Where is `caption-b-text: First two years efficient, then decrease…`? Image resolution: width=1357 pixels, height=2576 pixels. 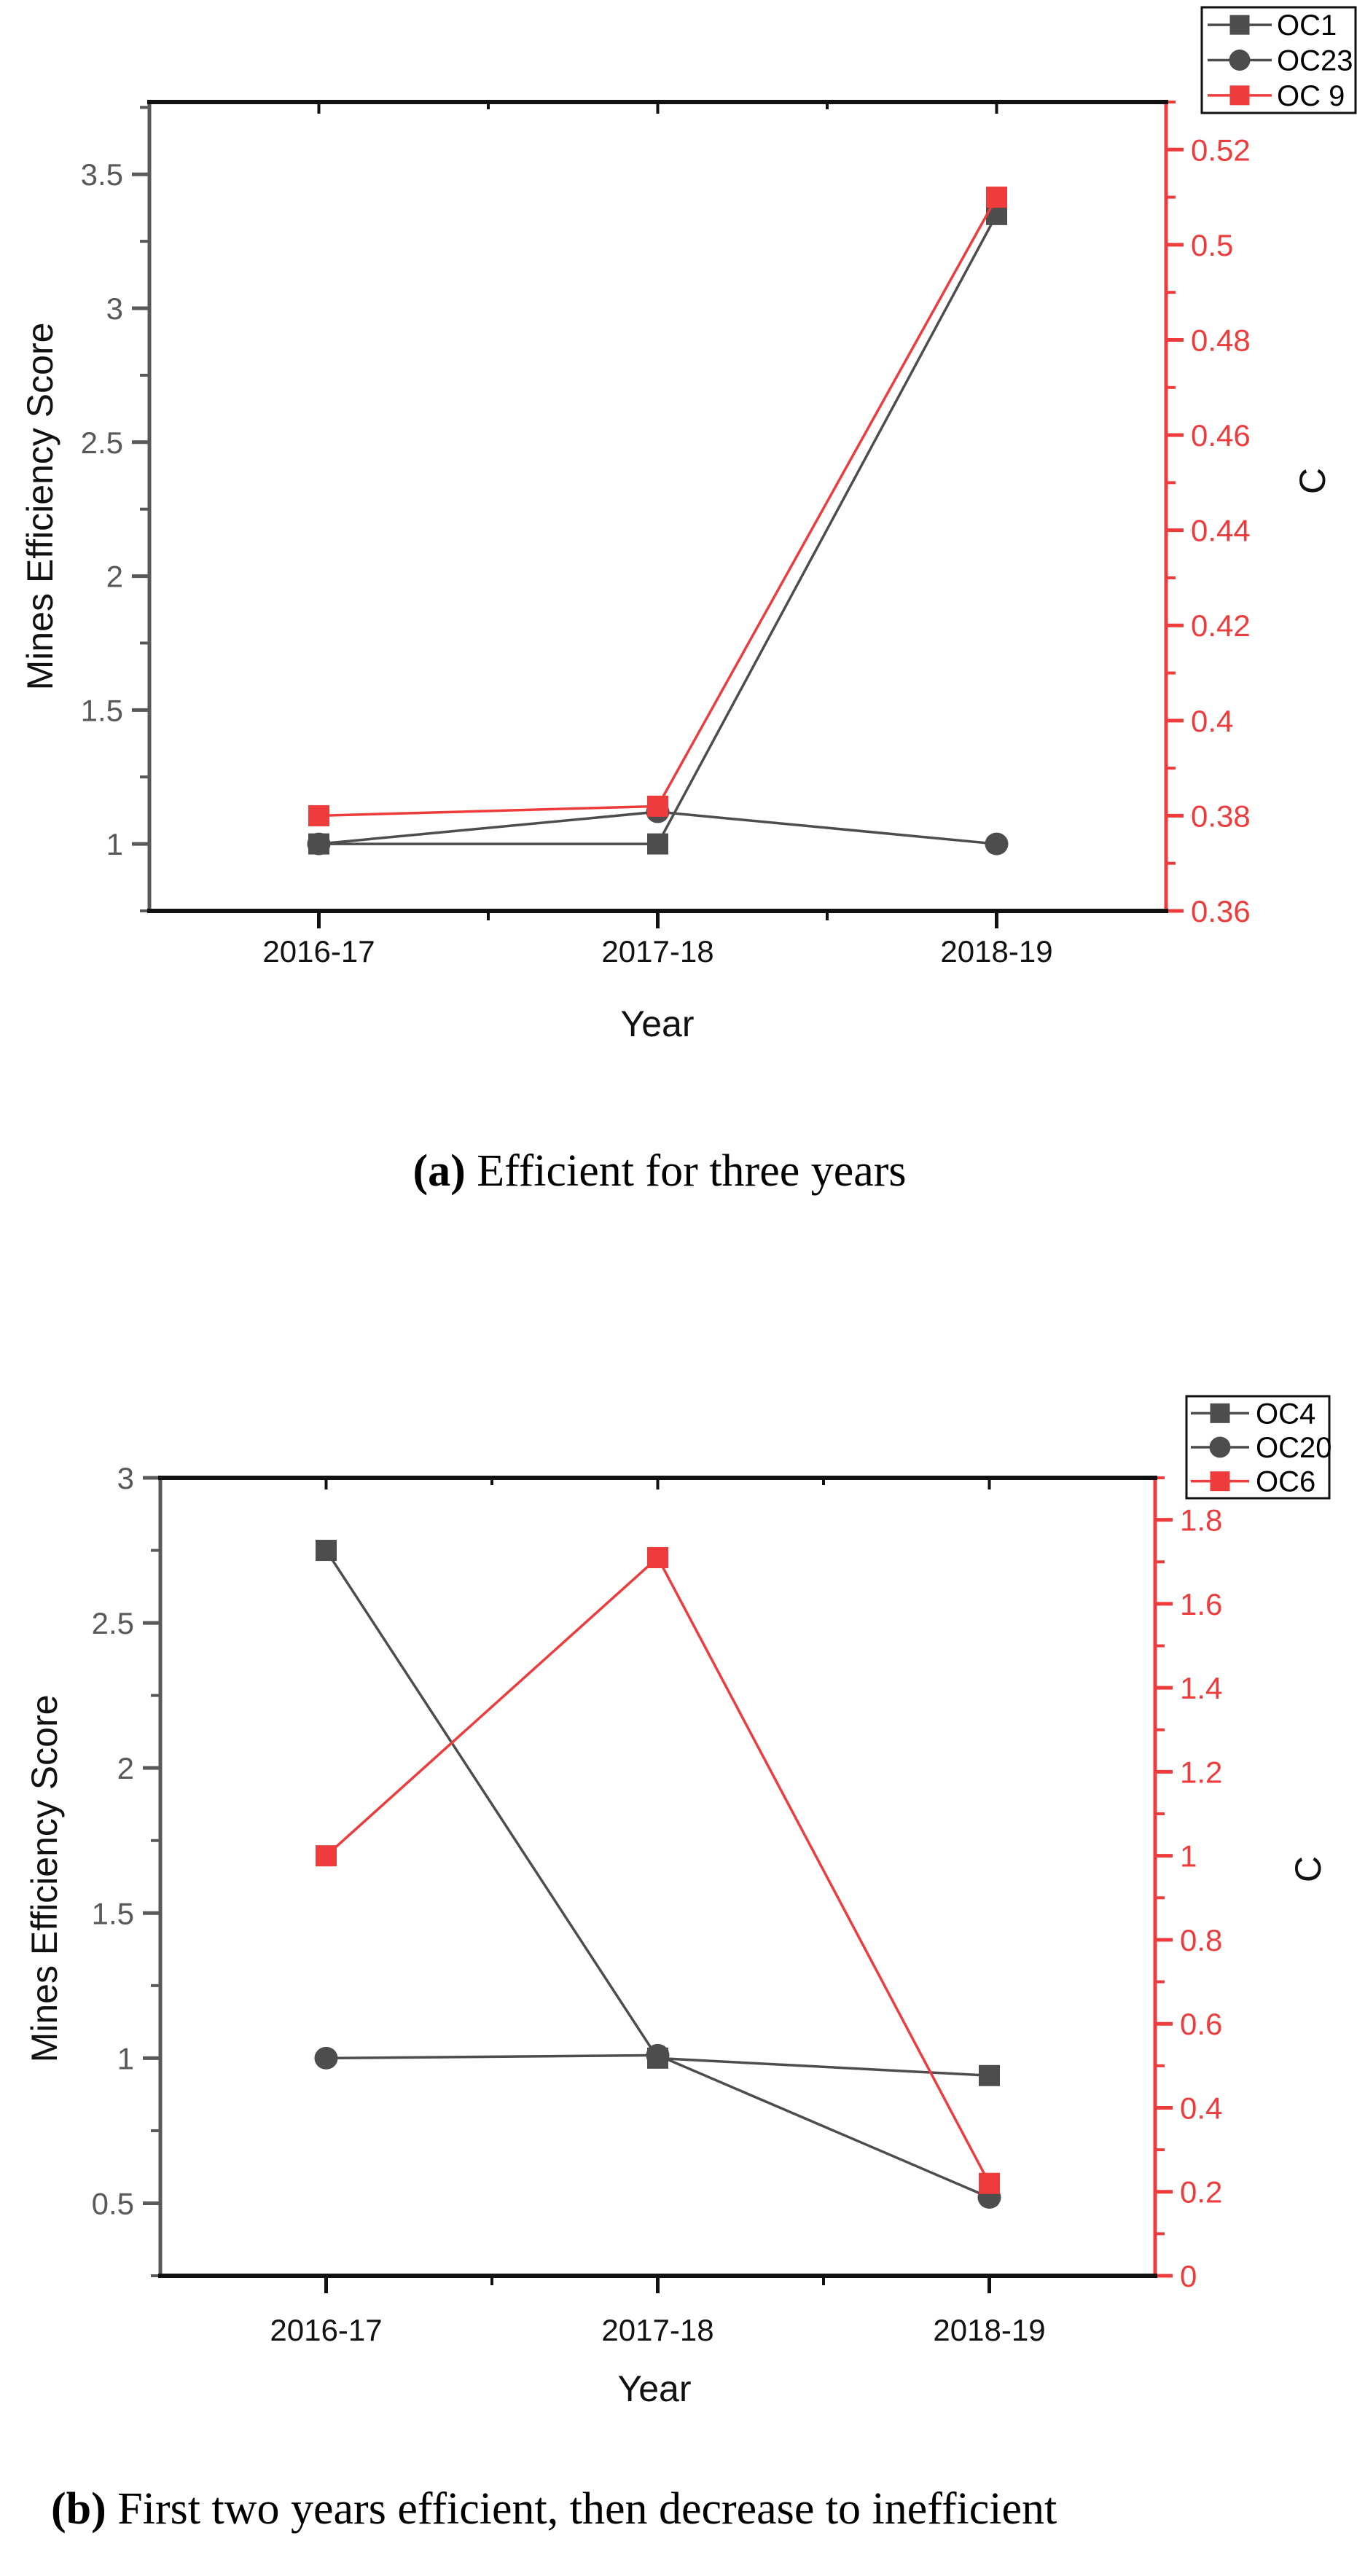 caption-b-text: First two years efficient, then decrease… is located at coordinates (581, 2509).